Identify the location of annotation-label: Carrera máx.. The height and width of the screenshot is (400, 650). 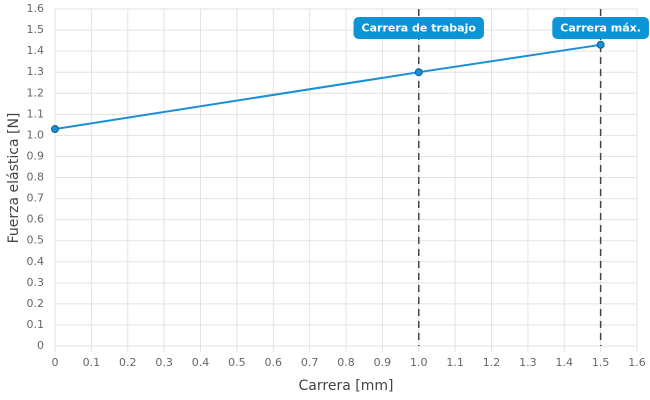
(600, 28).